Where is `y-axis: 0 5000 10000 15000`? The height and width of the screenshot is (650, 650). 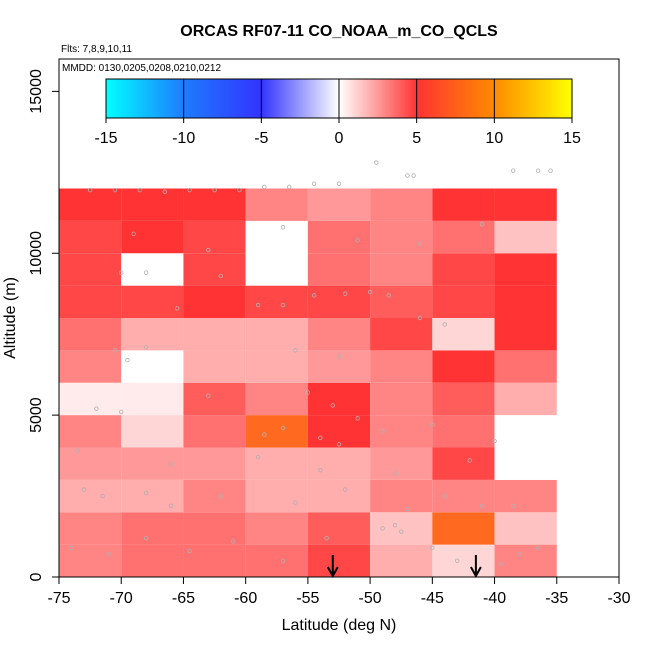
y-axis: 0 5000 10000 15000 is located at coordinates (43, 325).